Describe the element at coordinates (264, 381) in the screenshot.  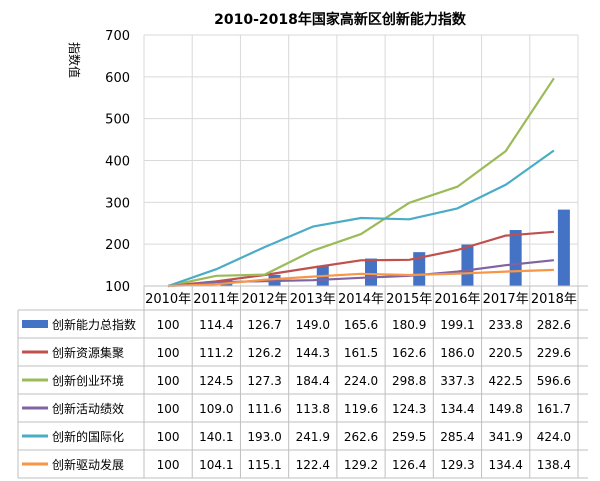
I see `data-label: 127.3` at that location.